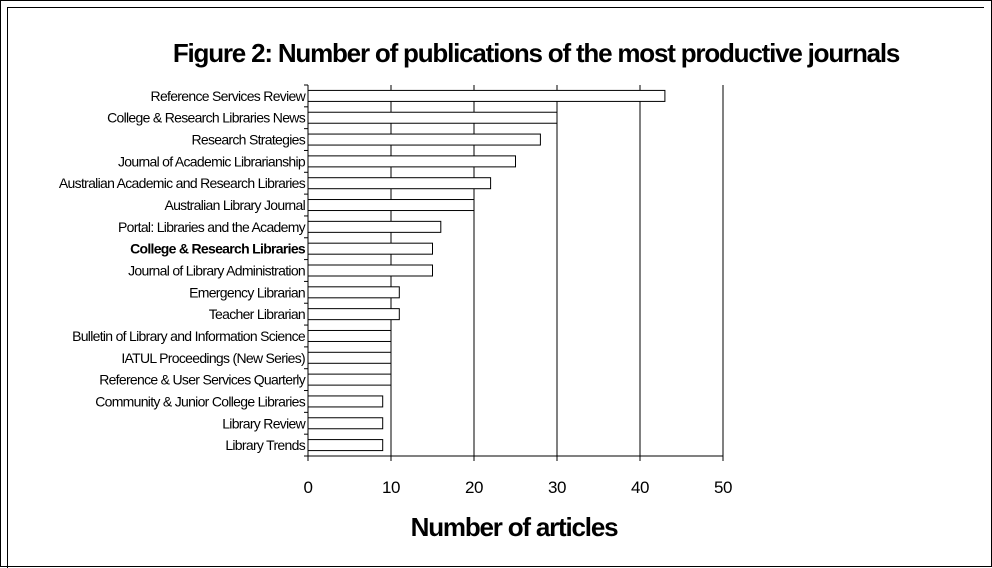 This screenshot has height=568, width=992. What do you see at coordinates (218, 249) in the screenshot?
I see `category-label: College & Research Libraries` at bounding box center [218, 249].